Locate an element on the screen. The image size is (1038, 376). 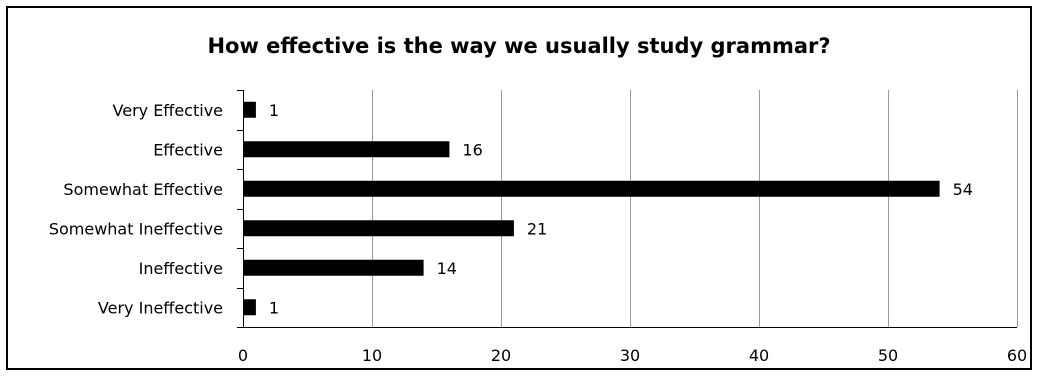
x-tick-label: 30 is located at coordinates (630, 355).